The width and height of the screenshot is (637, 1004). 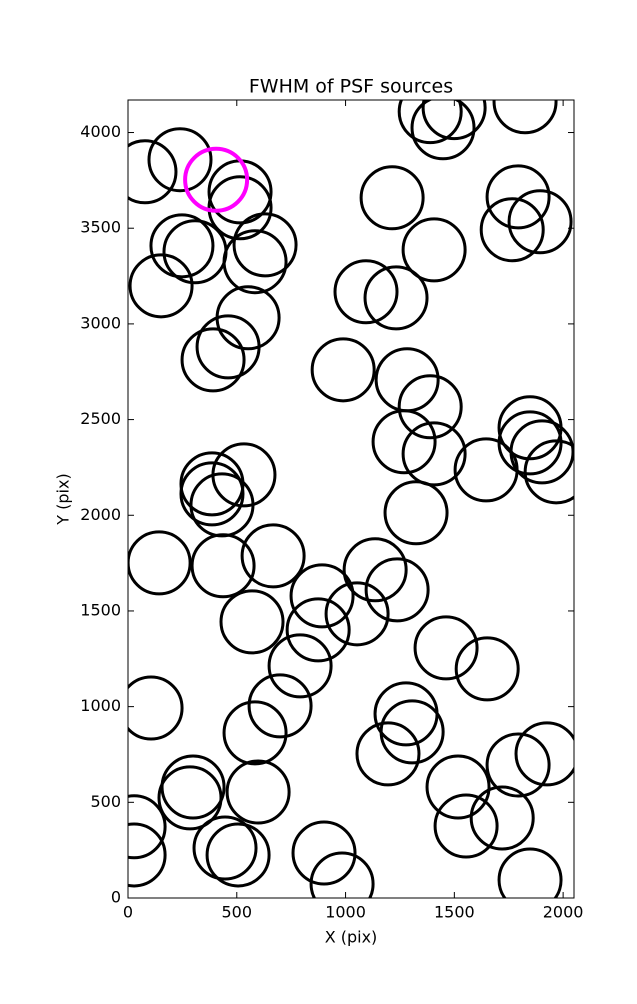 What do you see at coordinates (105, 801) in the screenshot?
I see `y-tick-label: 500` at bounding box center [105, 801].